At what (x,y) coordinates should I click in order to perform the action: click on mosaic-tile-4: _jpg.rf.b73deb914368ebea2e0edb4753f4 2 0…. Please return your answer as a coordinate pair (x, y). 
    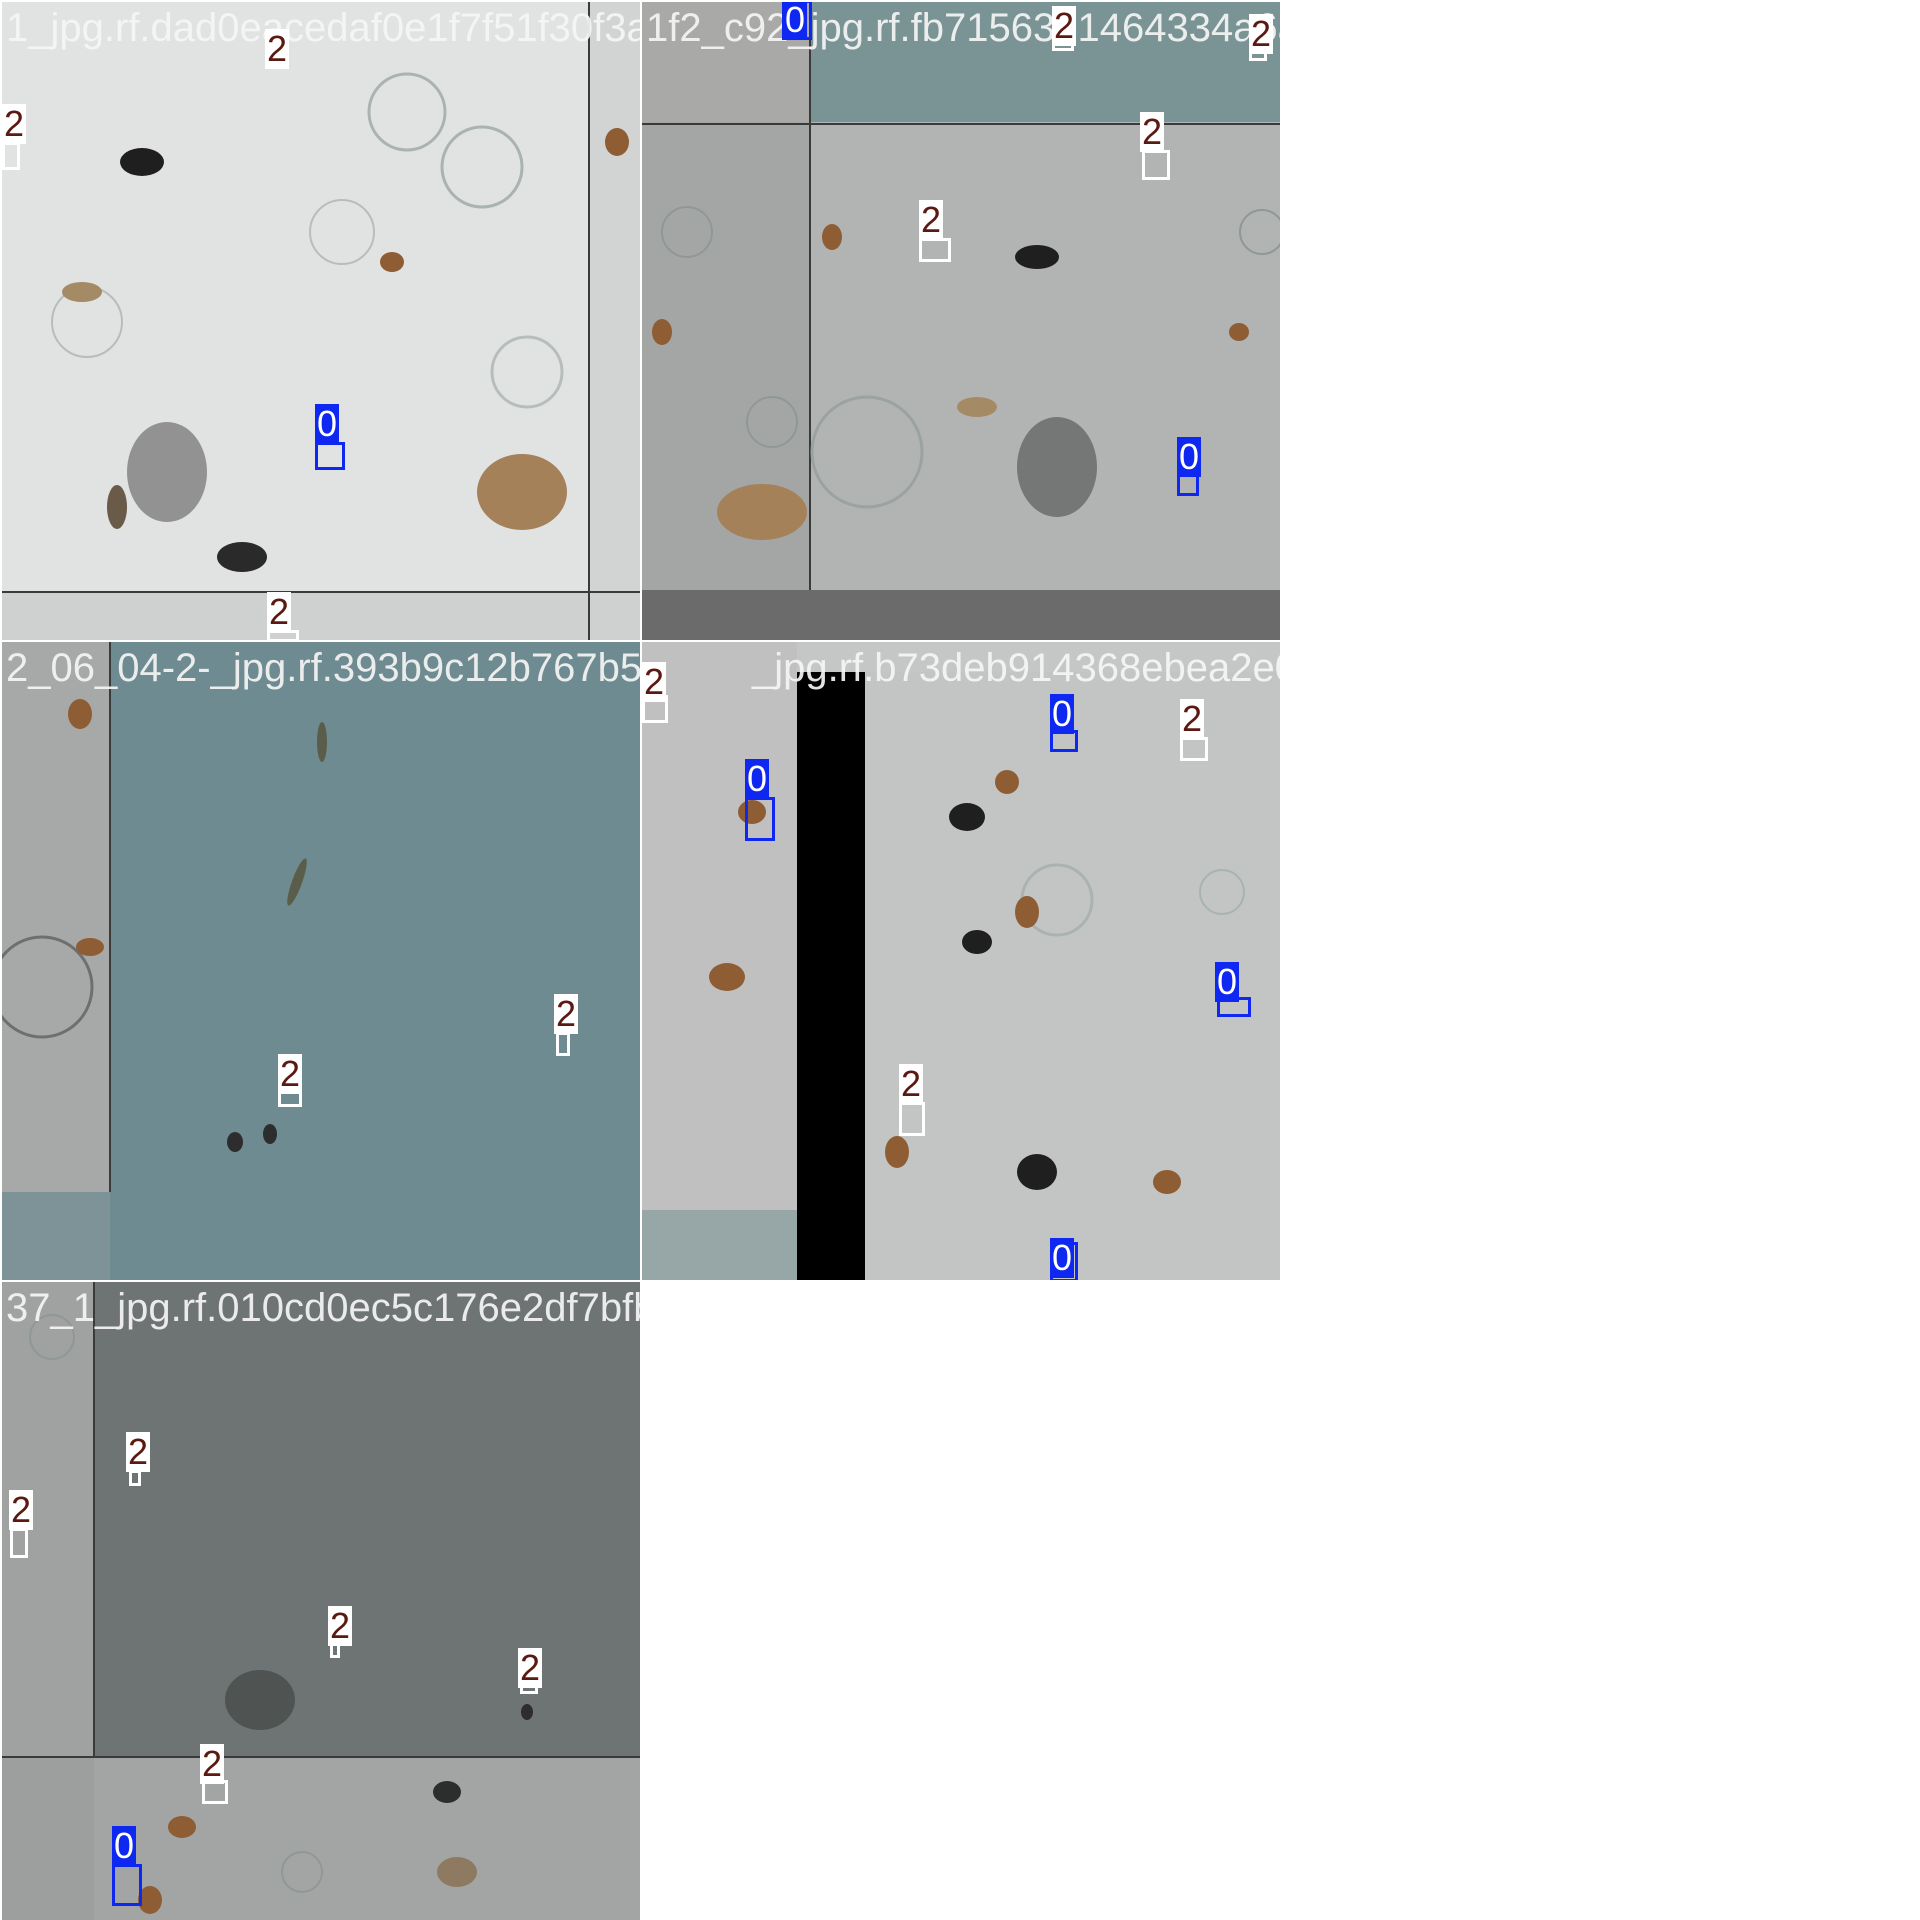
    Looking at the image, I should click on (961, 961).